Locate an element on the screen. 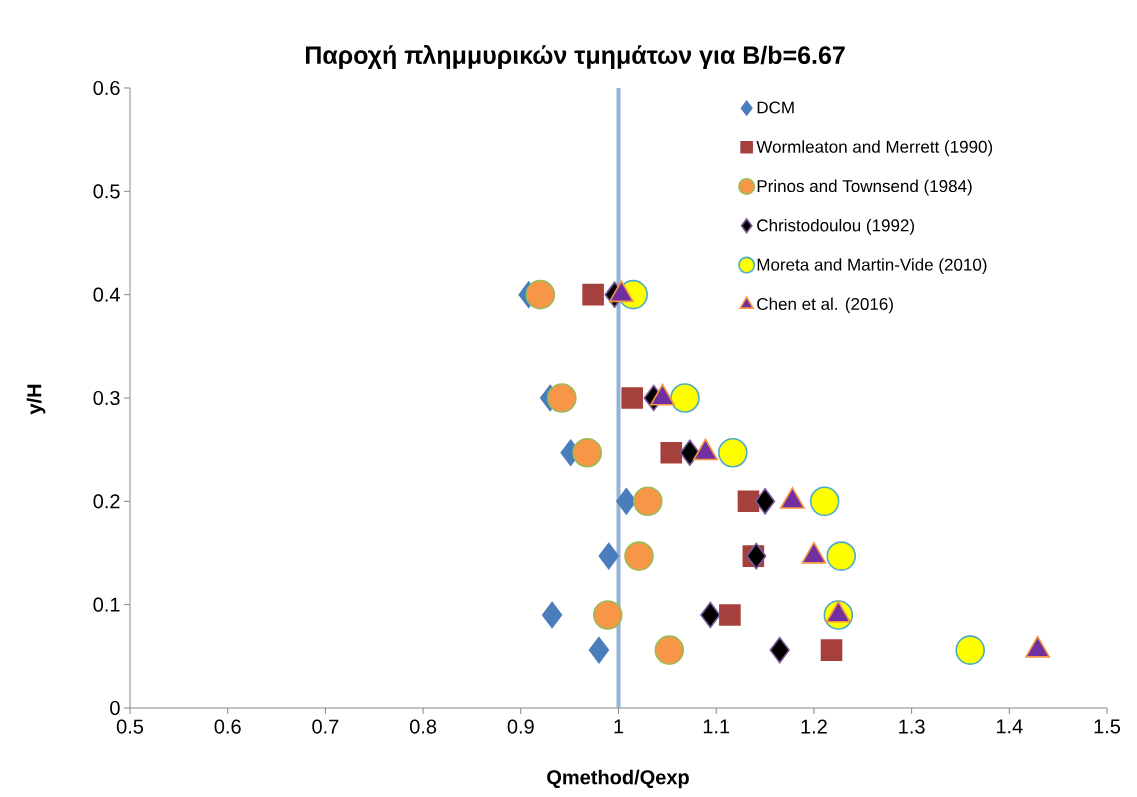 This screenshot has height=797, width=1137. legend-label: Moreta and Martin-Vide (2010) is located at coordinates (872, 266).